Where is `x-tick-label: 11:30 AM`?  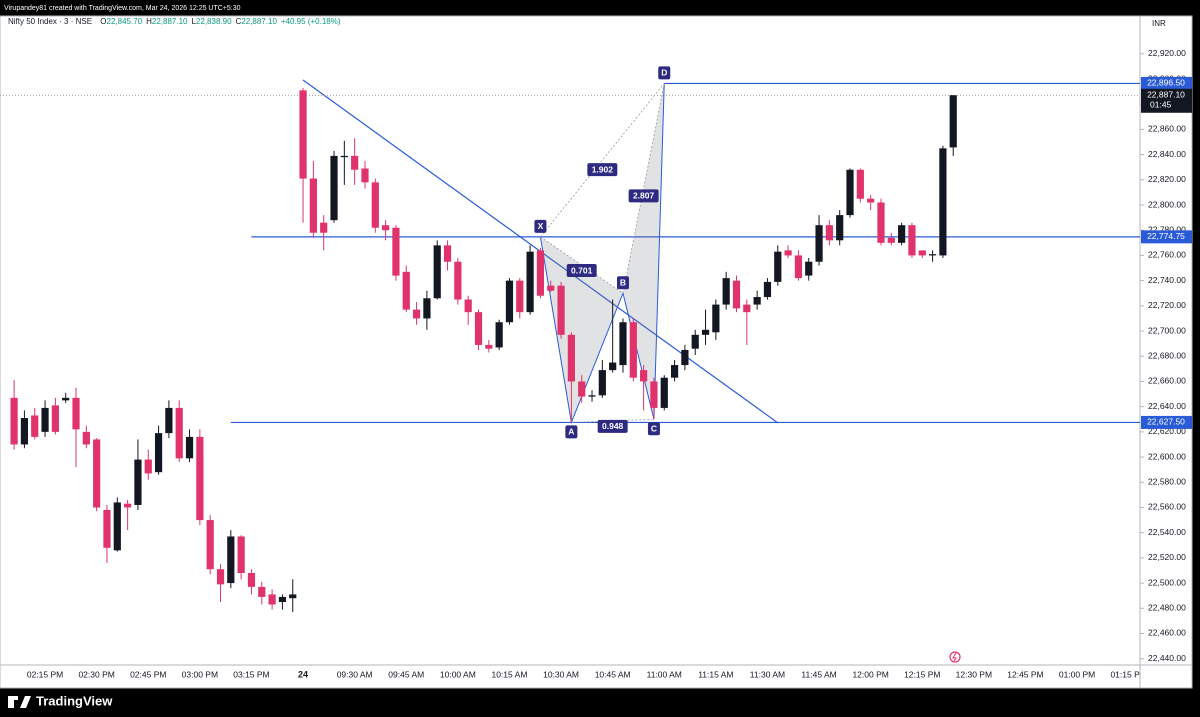 x-tick-label: 11:30 AM is located at coordinates (767, 674).